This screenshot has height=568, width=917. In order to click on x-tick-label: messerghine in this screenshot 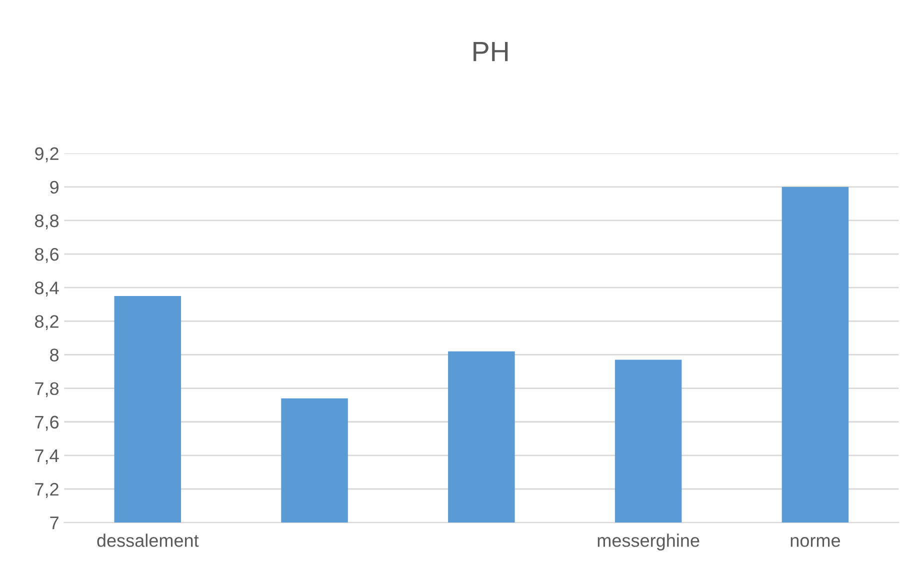, I will do `click(649, 542)`.